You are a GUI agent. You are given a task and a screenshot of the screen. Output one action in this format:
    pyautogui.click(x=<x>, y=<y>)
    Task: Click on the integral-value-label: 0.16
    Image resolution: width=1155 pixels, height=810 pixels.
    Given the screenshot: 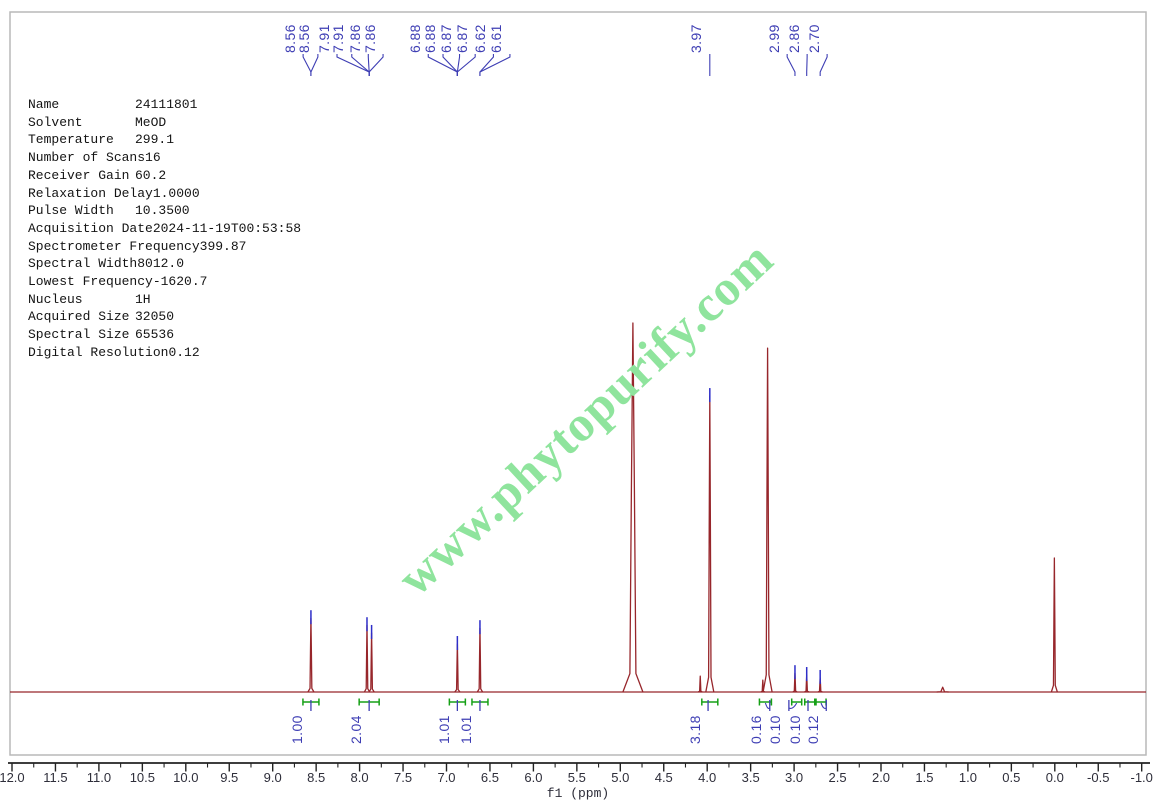 What is the action you would take?
    pyautogui.click(x=756, y=729)
    